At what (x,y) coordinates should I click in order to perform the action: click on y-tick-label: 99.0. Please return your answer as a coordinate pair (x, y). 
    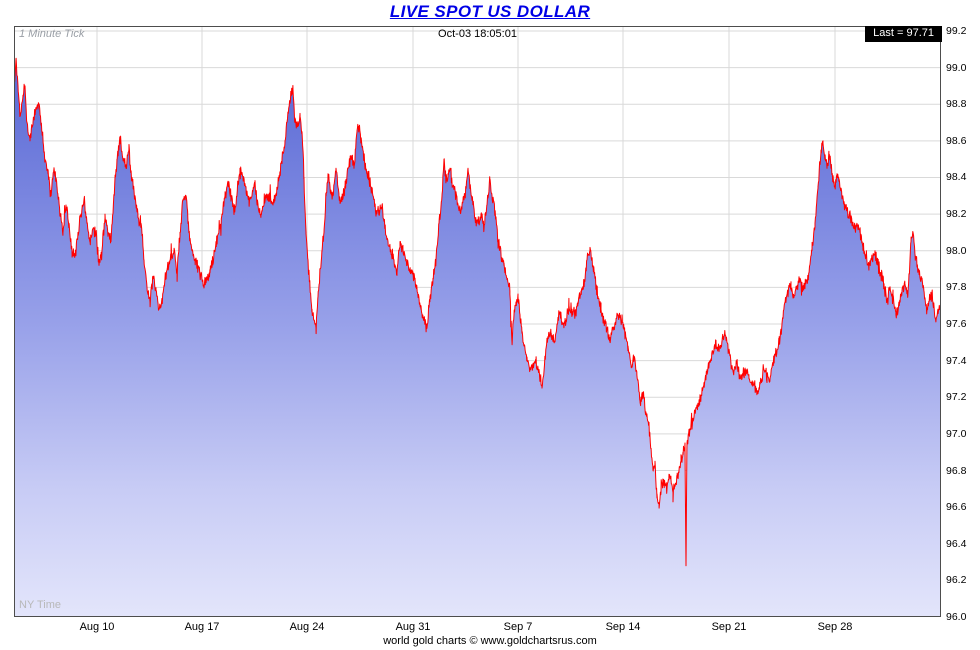
    Looking at the image, I should click on (956, 68).